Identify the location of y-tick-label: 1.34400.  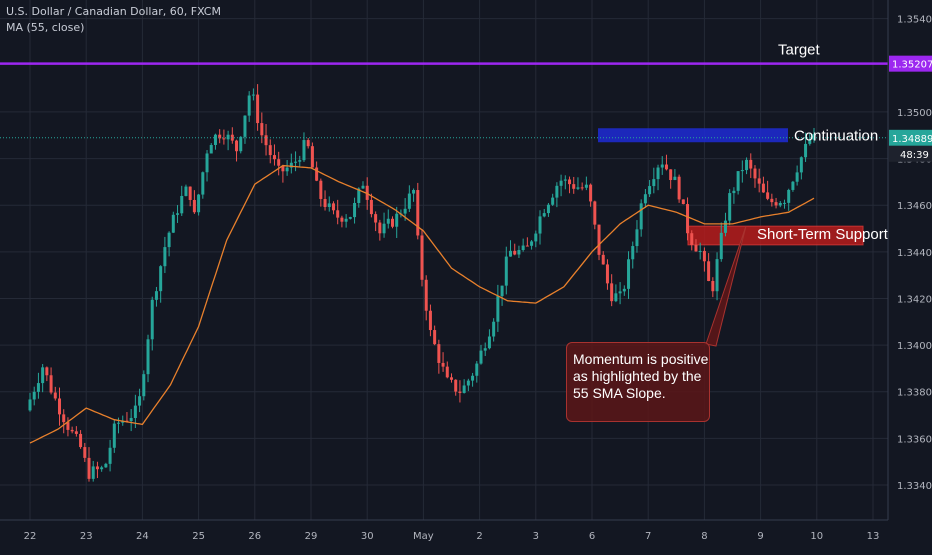
(914, 253).